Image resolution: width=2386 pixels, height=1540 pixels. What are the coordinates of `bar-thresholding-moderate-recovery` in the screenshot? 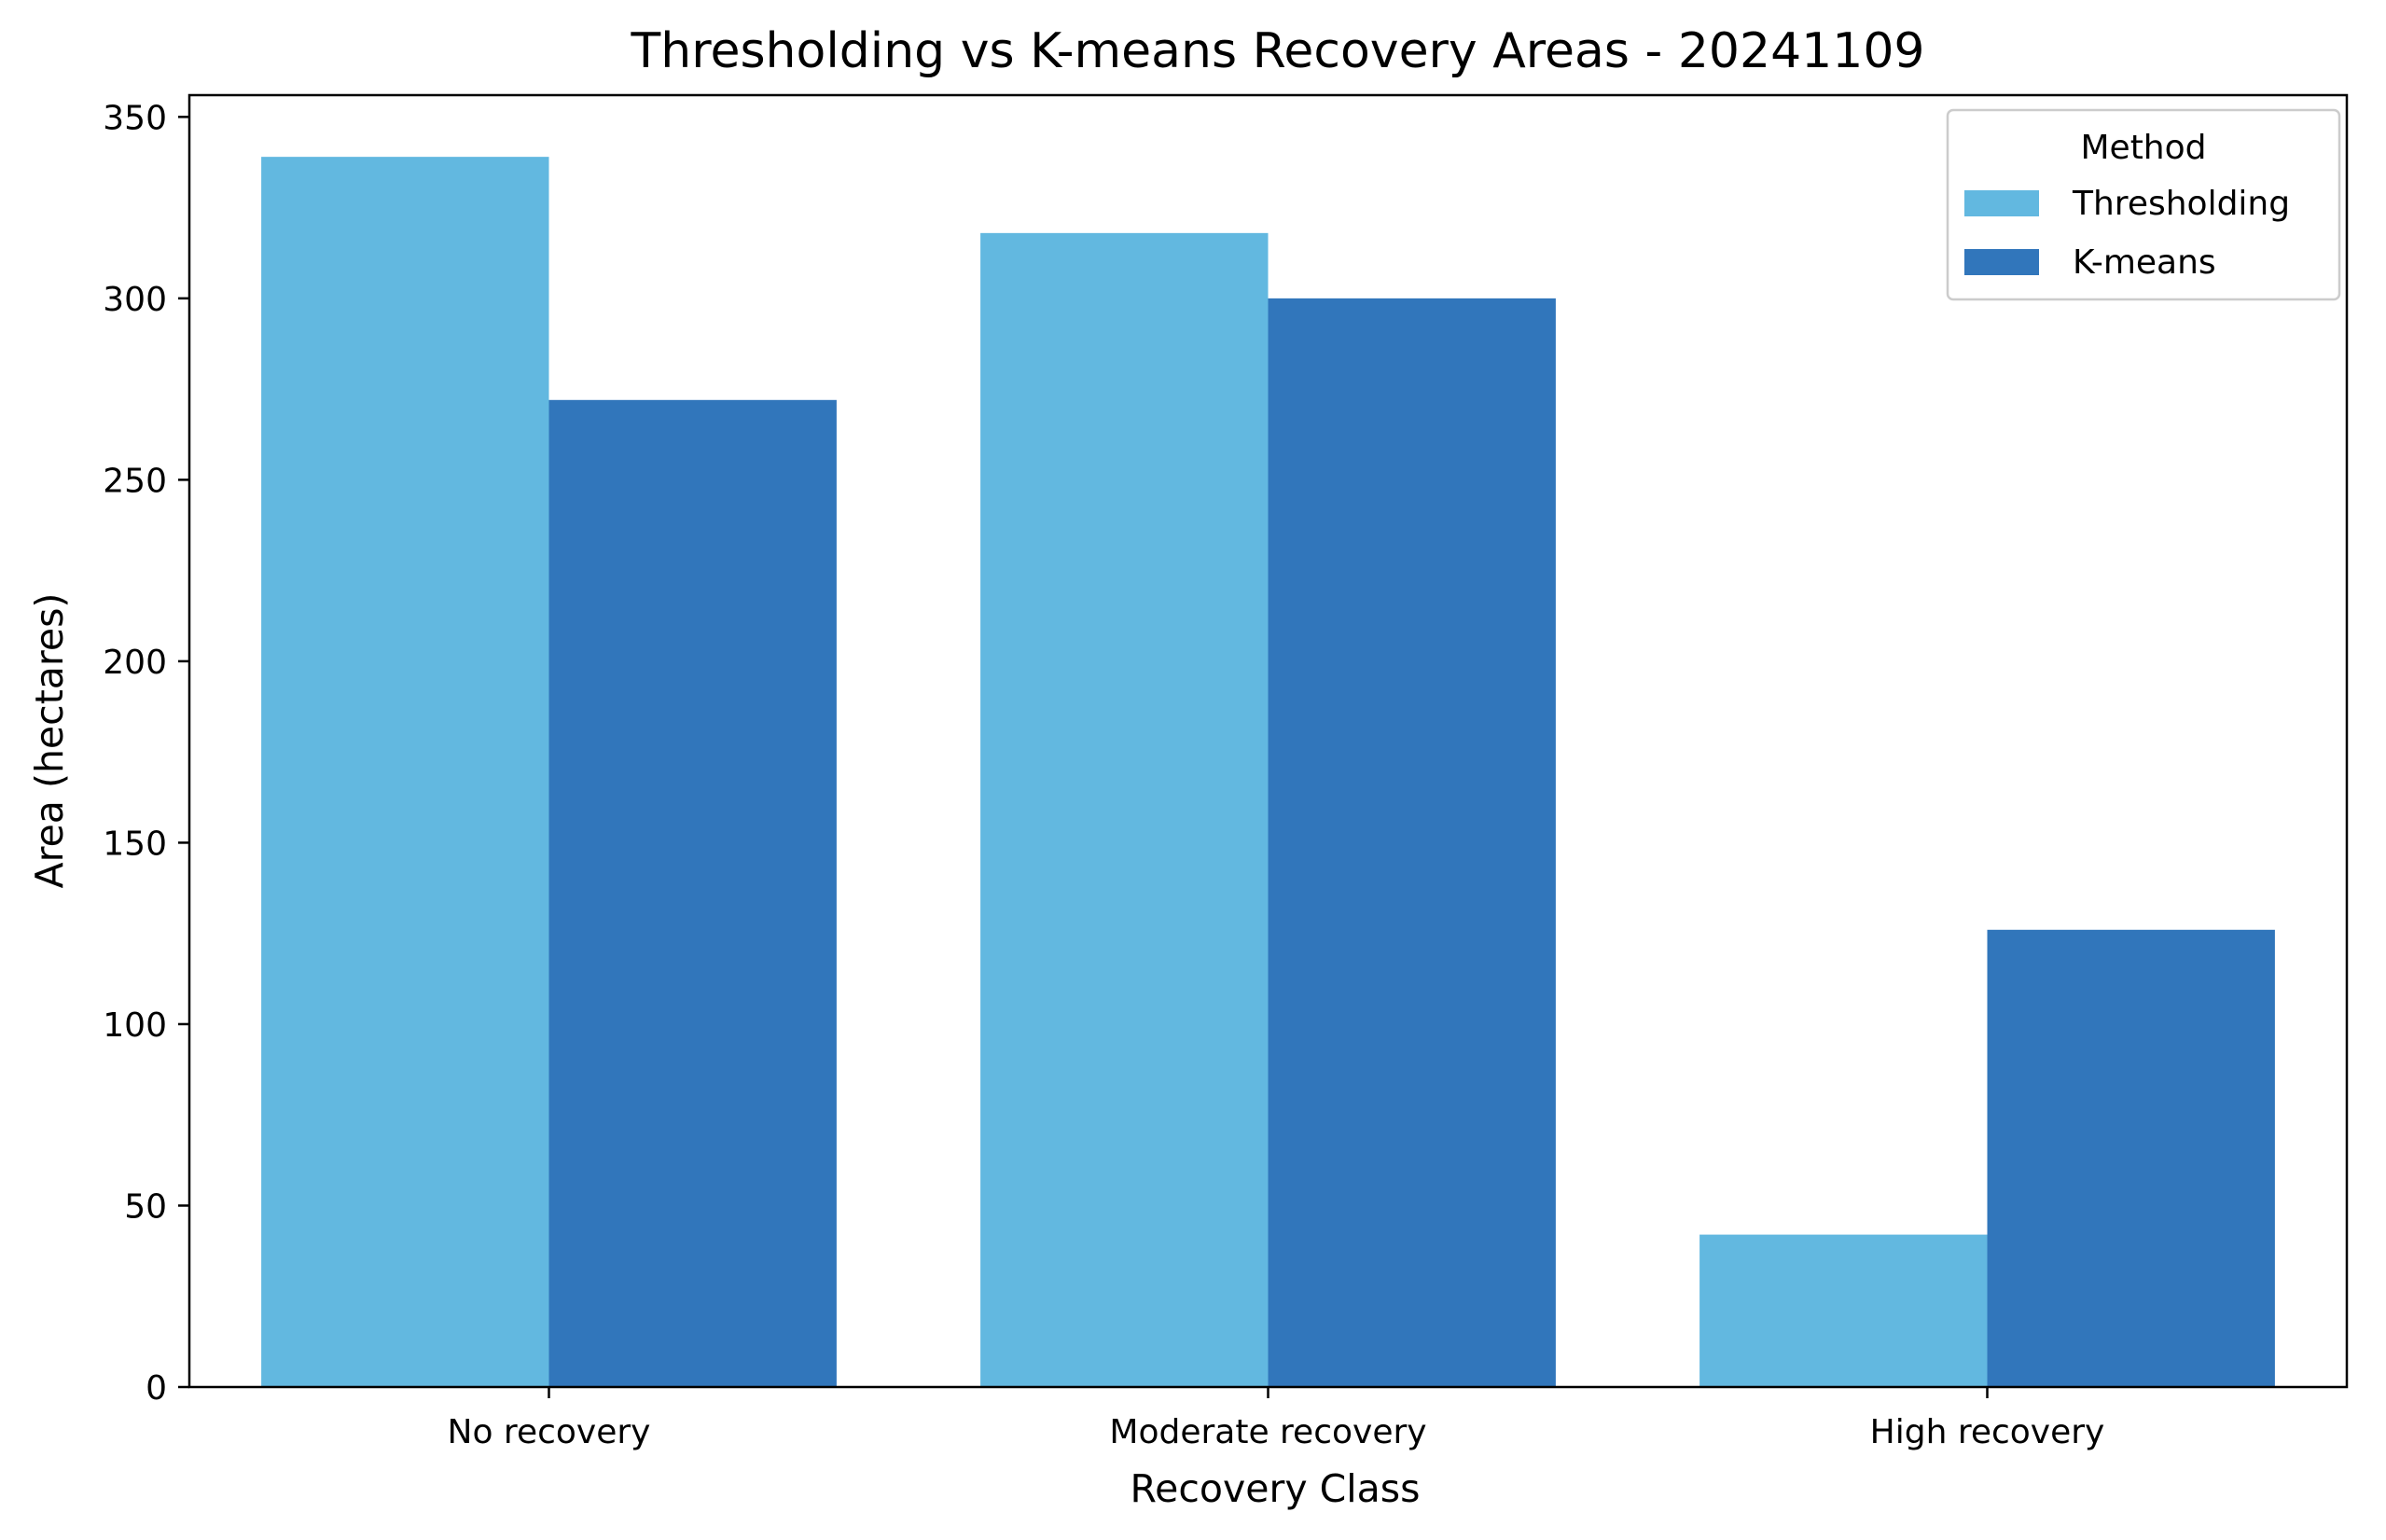 It's located at (1124, 810).